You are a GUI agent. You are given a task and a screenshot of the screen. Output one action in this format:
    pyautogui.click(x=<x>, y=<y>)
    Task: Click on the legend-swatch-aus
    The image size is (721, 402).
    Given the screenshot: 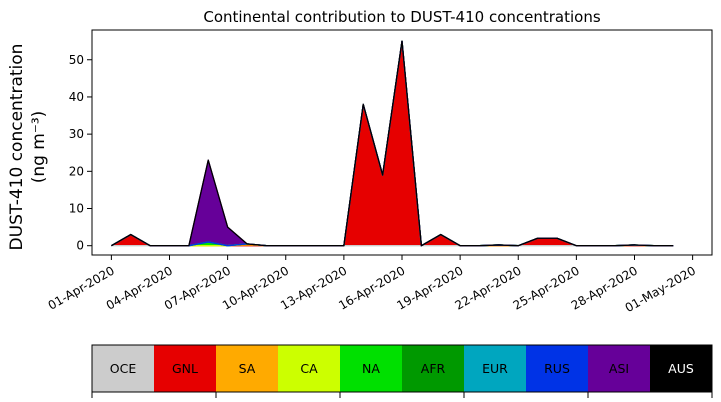 What is the action you would take?
    pyautogui.click(x=681, y=368)
    